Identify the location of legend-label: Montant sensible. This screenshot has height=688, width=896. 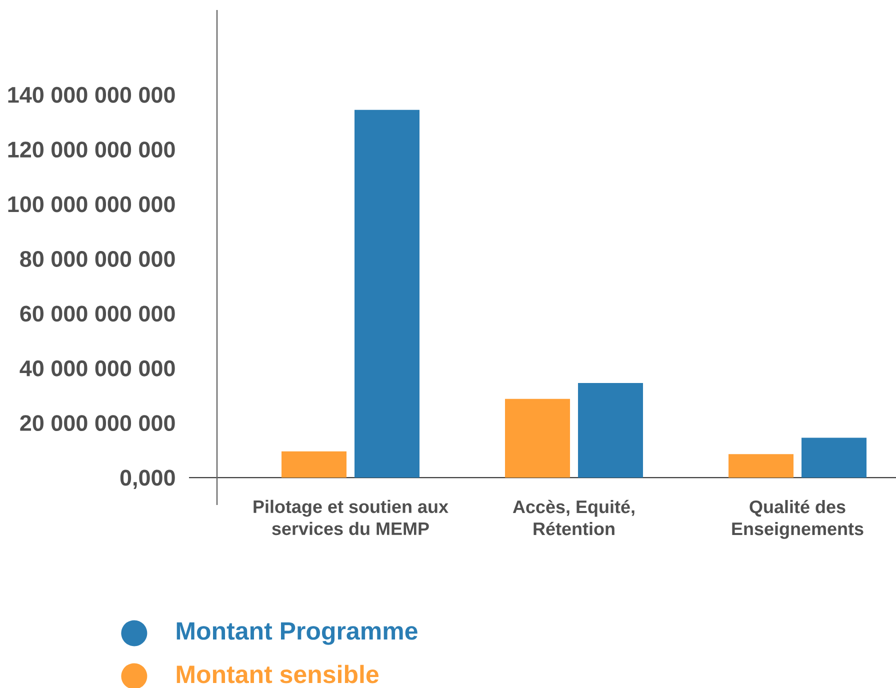
(277, 674).